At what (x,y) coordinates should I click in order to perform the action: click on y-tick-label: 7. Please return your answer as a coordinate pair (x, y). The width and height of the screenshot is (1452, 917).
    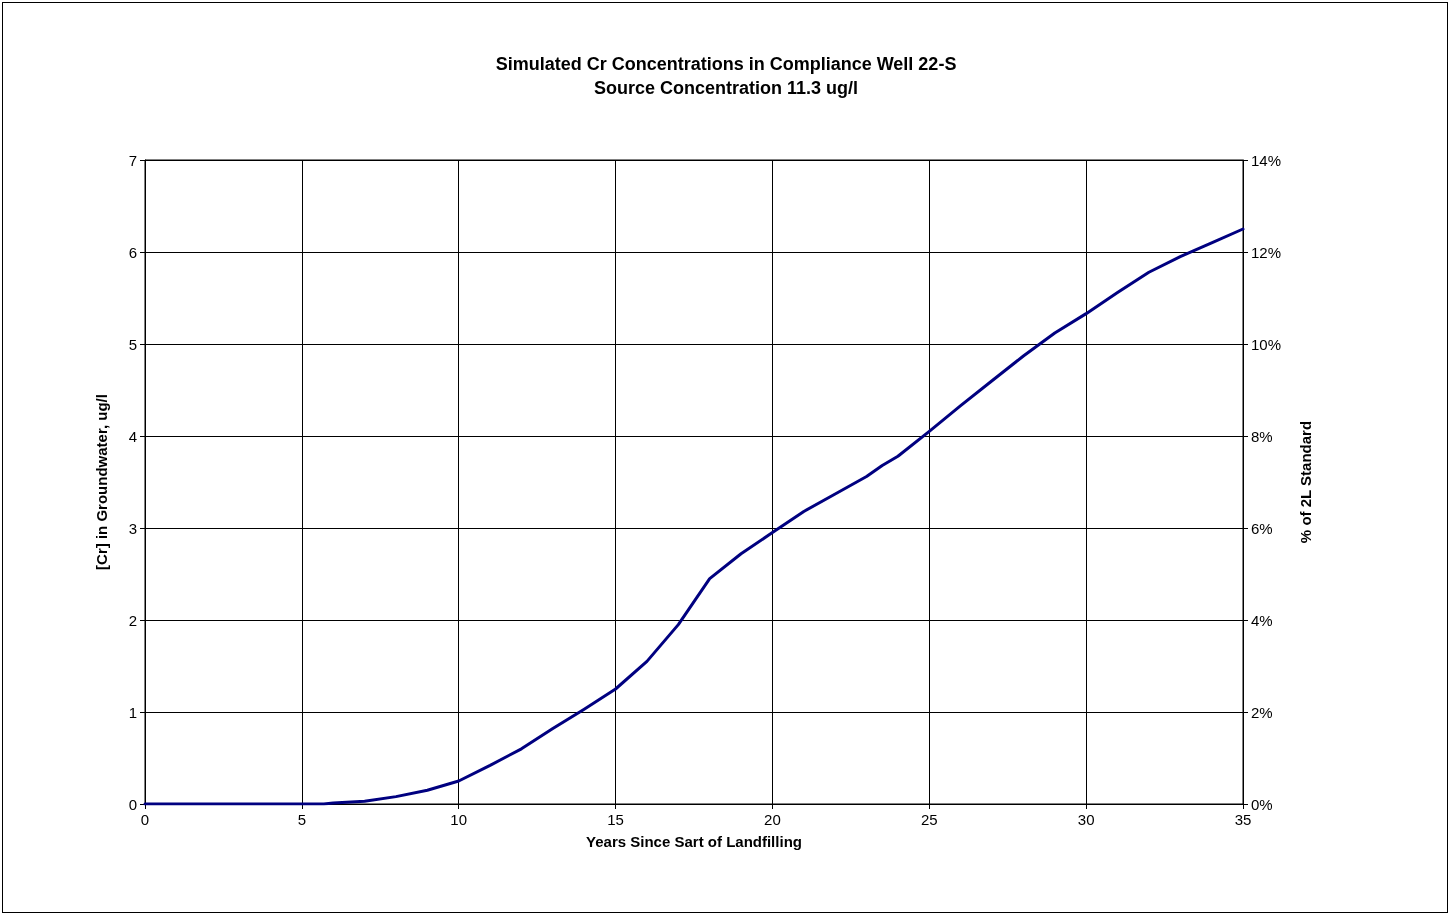
    Looking at the image, I should click on (132, 160).